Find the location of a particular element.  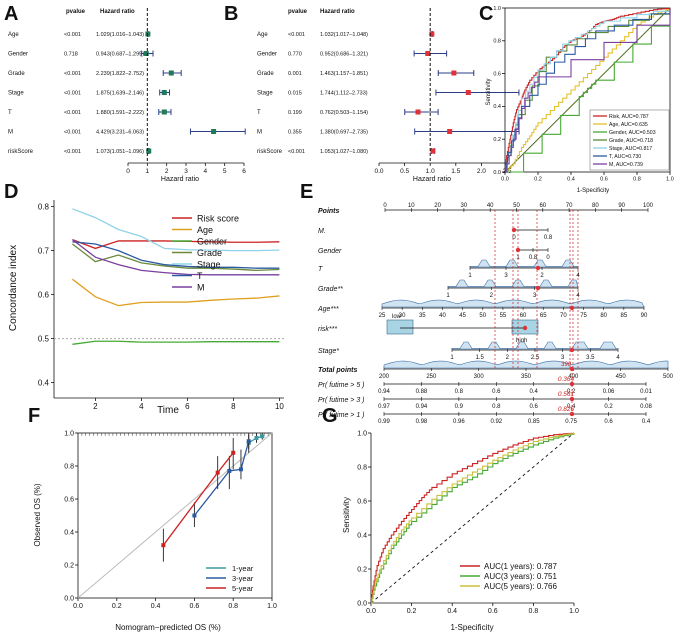

nomogram-tick-label: 0.8 is located at coordinates (533, 258).